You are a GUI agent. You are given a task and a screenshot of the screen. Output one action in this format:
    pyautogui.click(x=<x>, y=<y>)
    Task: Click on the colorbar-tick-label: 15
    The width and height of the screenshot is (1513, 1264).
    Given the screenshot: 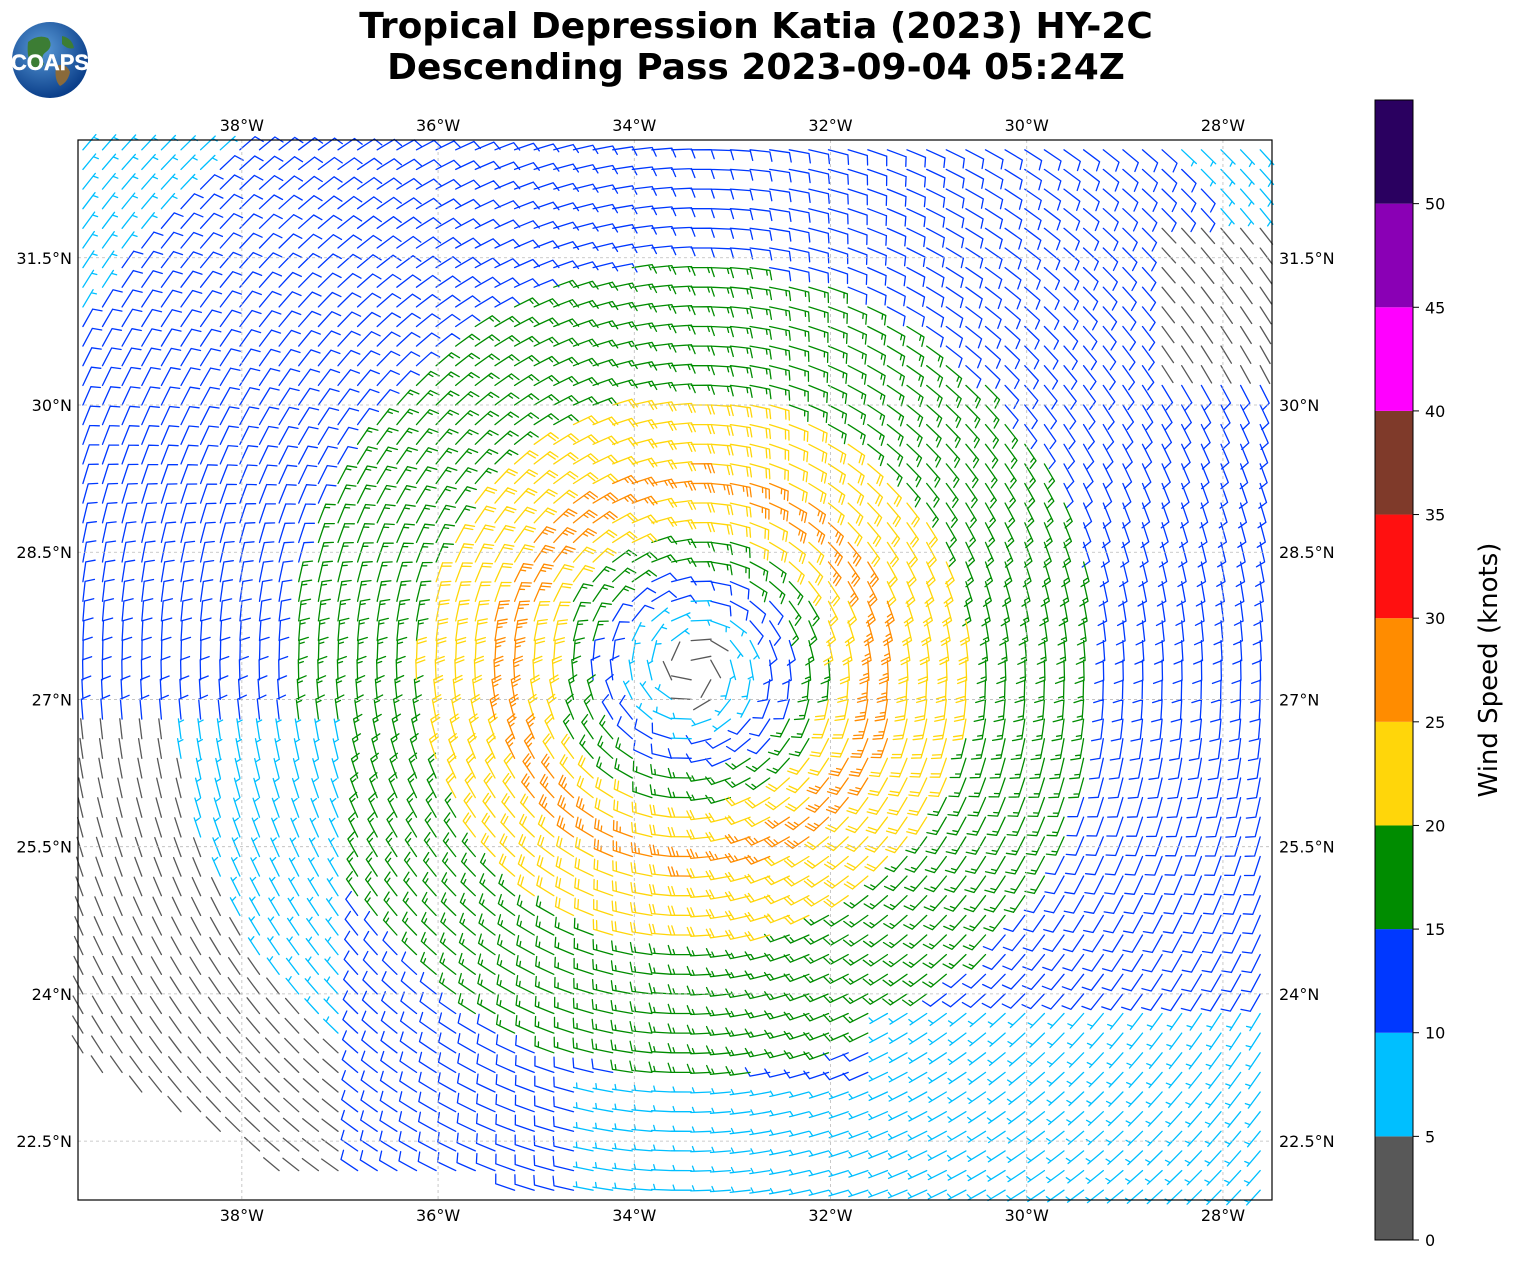 What is the action you would take?
    pyautogui.click(x=1435, y=929)
    